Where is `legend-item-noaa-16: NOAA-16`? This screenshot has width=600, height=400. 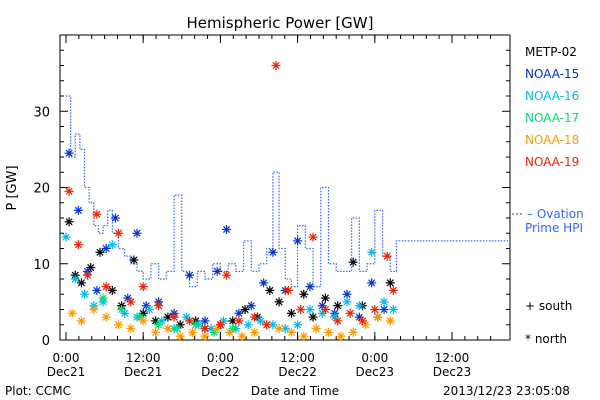 legend-item-noaa-16: NOAA-16 is located at coordinates (552, 96).